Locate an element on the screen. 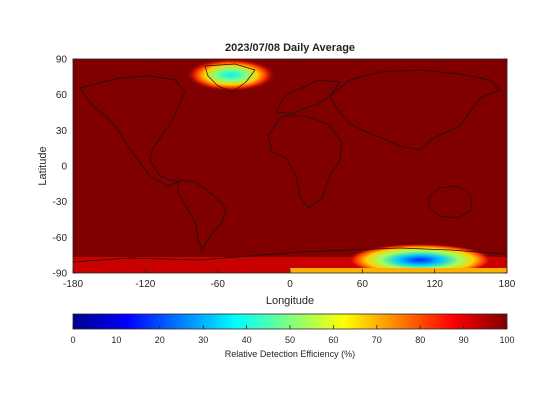 Image resolution: width=560 pixels, height=420 pixels. y-tick-label: 90 is located at coordinates (62, 60).